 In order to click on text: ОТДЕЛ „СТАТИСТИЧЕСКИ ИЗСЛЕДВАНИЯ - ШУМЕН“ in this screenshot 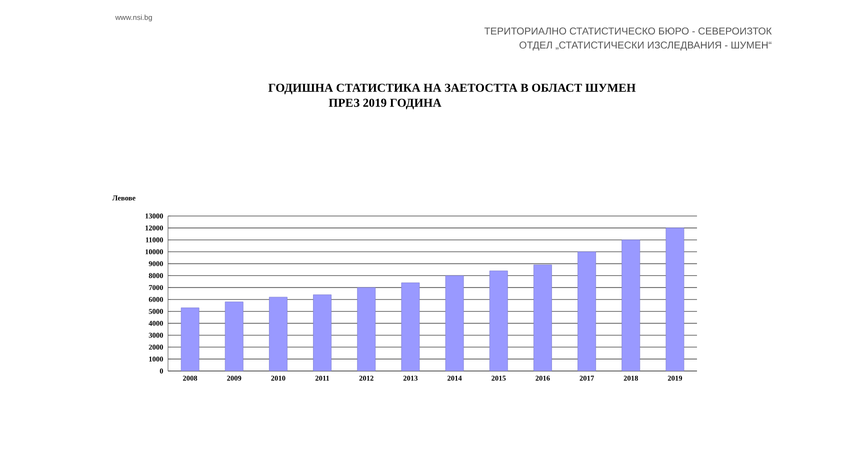, I will do `click(646, 46)`.